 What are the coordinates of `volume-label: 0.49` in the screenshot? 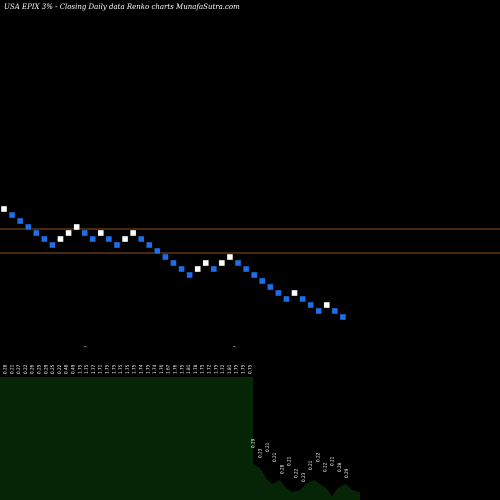 It's located at (73, 369).